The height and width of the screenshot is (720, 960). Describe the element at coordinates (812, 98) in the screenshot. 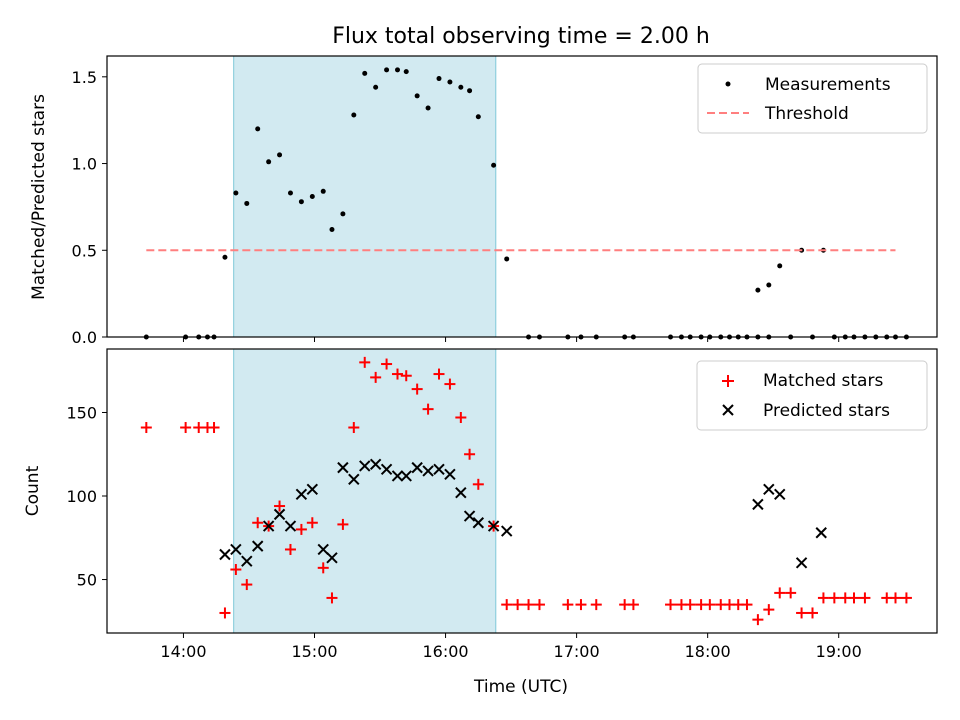

I see `top-legend-box` at that location.